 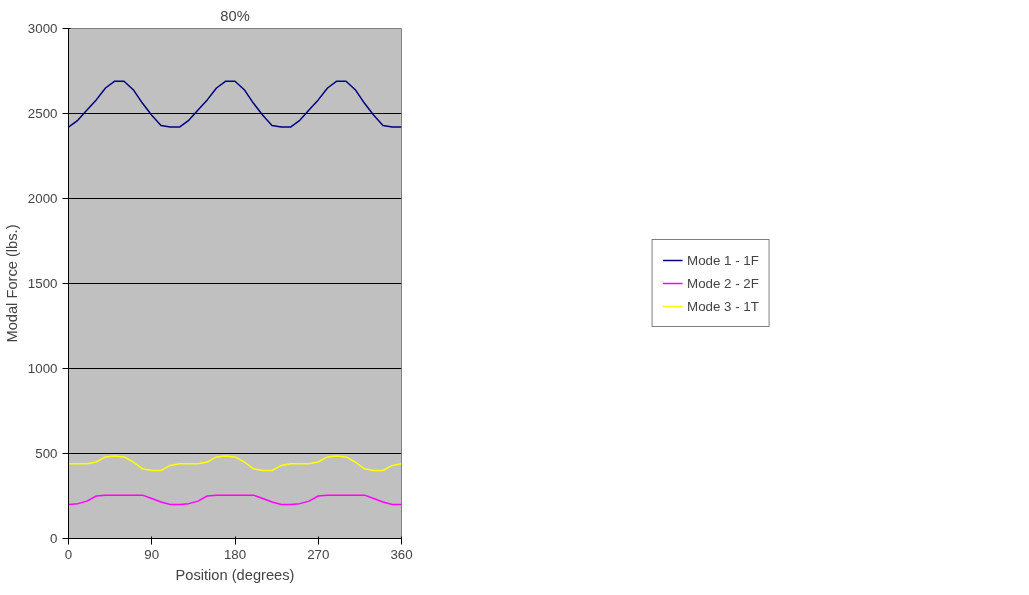 What do you see at coordinates (235, 15) in the screenshot?
I see `chart-title: 80%` at bounding box center [235, 15].